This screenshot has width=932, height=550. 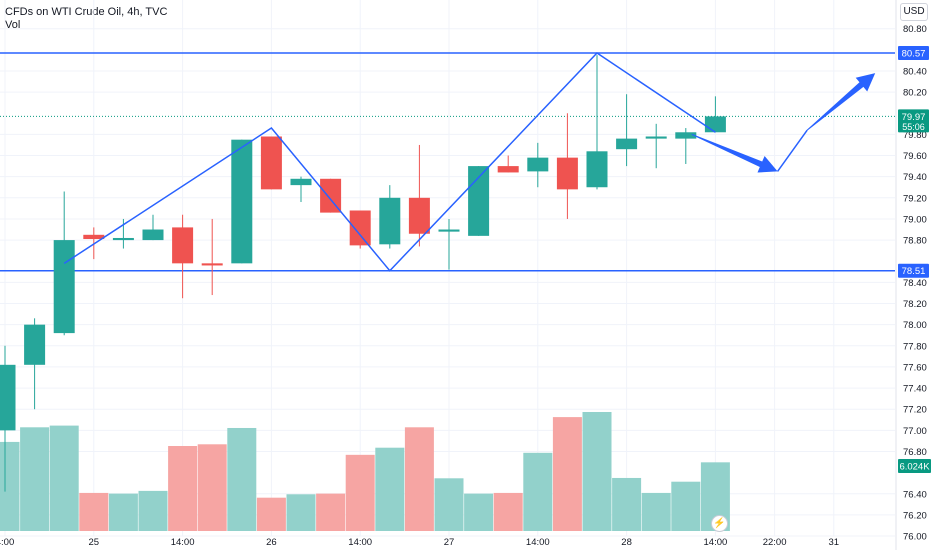 I want to click on y-tick-label: 79.00, so click(x=915, y=219).